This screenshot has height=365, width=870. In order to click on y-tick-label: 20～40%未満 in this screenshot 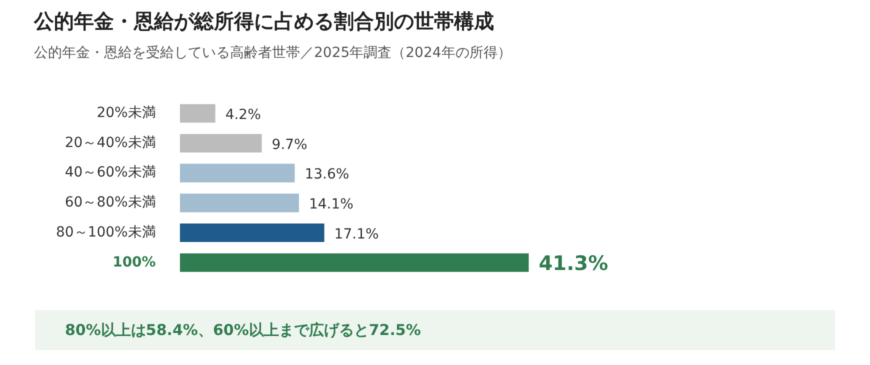, I will do `click(110, 142)`.